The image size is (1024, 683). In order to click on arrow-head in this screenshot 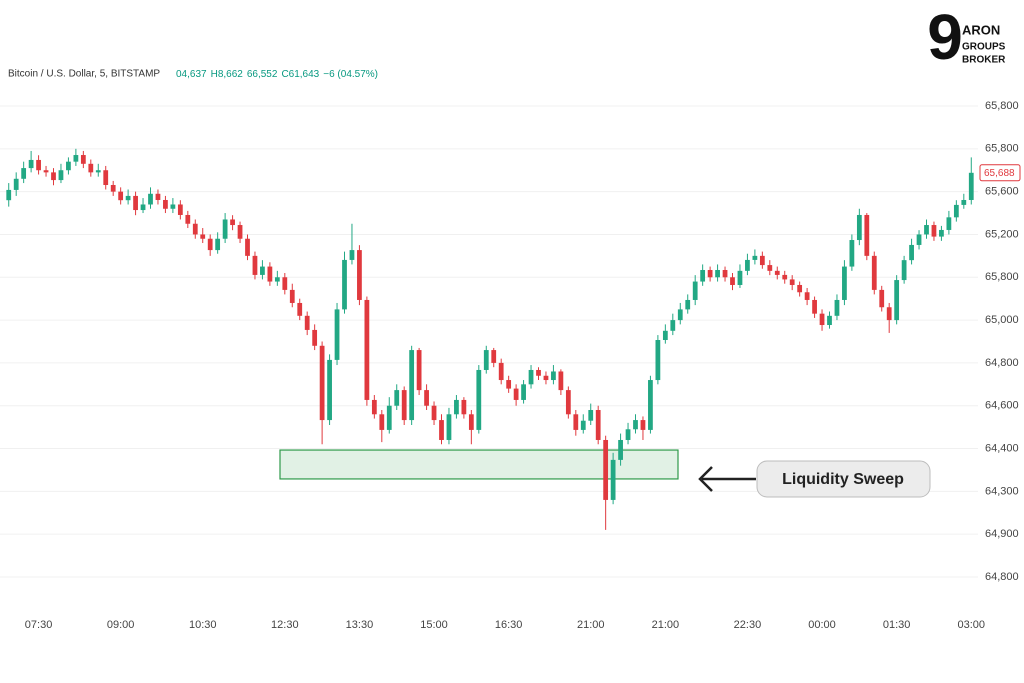, I will do `click(705, 479)`.